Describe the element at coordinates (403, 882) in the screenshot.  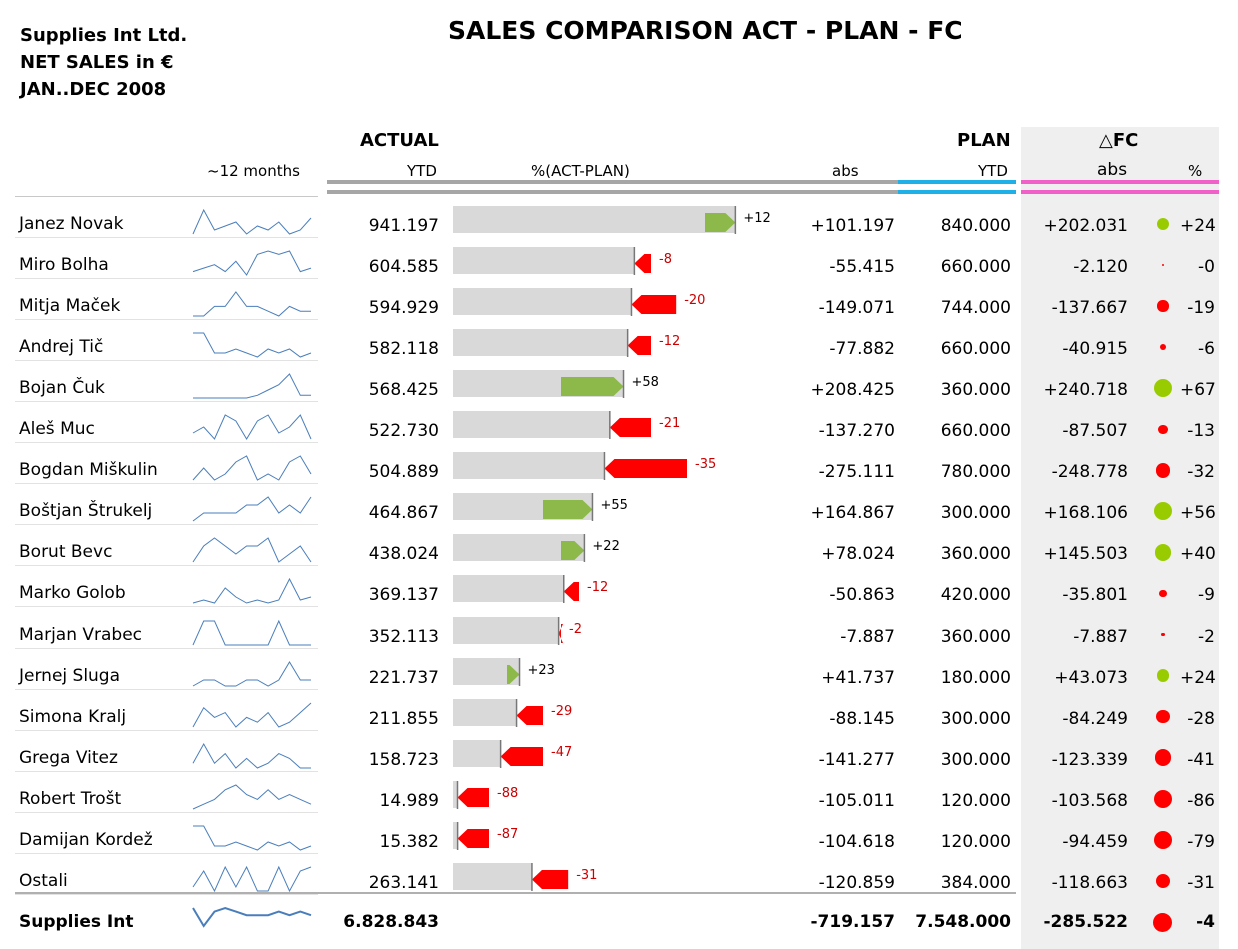
I see `actual-value: 263.141` at that location.